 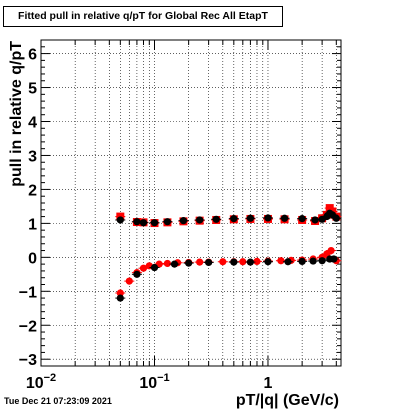 I want to click on x-tick-label: 10⁻², so click(x=41, y=382).